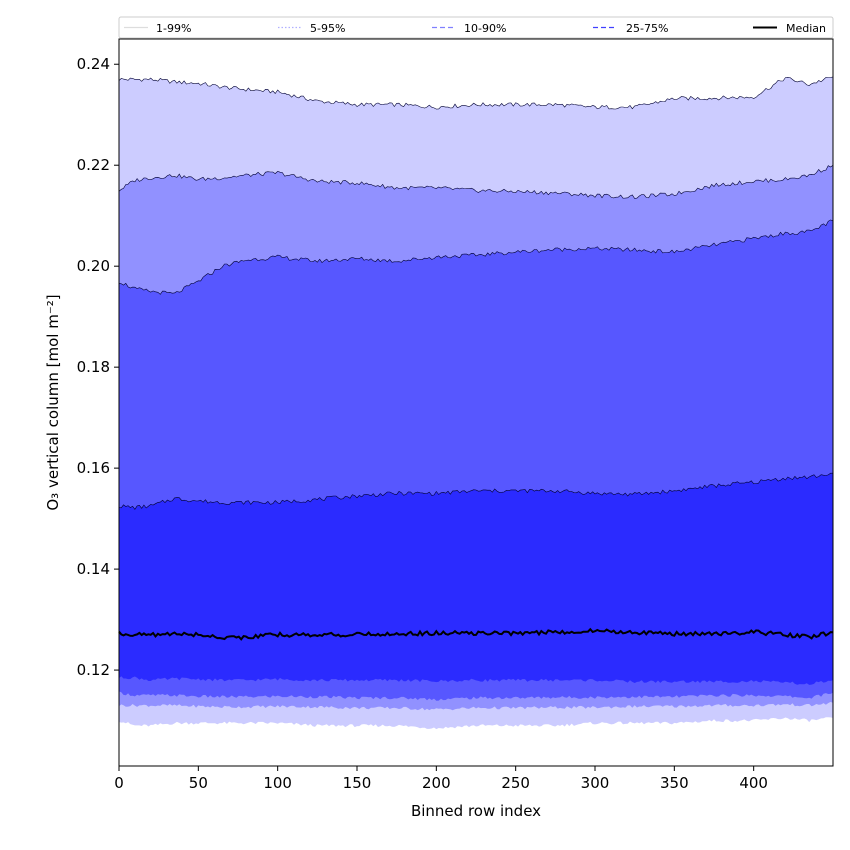  Describe the element at coordinates (53, 402) in the screenshot. I see `y-axis-label: O₃ vertical column [mol m⁻²]` at that location.